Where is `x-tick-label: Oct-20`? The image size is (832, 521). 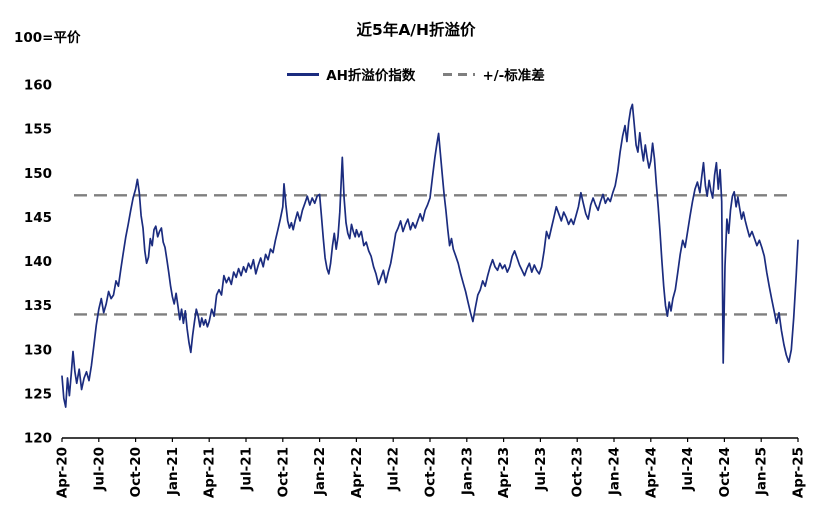 x-tick-label: Oct-20 is located at coordinates (136, 472).